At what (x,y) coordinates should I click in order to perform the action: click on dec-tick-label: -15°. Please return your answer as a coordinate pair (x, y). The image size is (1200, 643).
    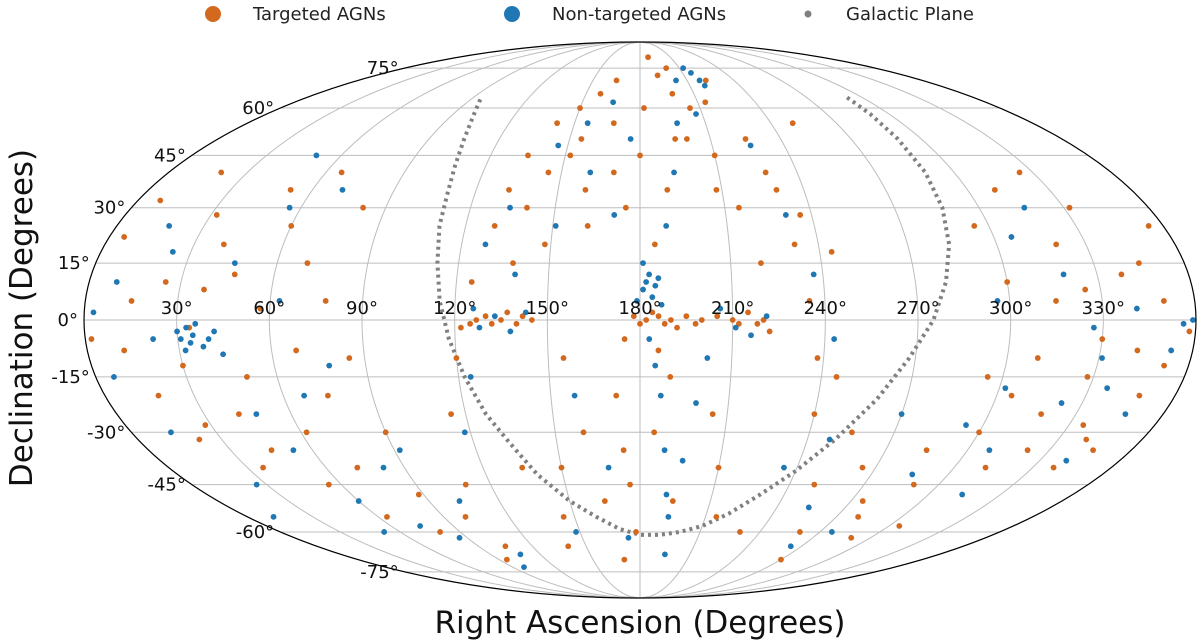
    Looking at the image, I should click on (70, 377).